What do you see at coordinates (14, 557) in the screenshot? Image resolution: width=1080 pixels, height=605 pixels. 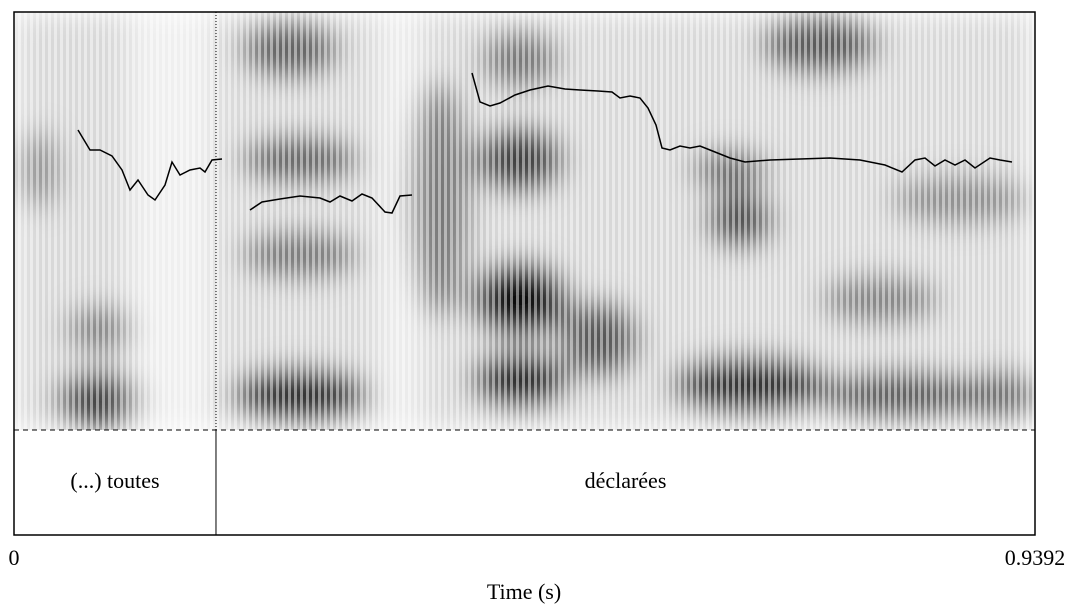 I see `x-tick-label: 0` at bounding box center [14, 557].